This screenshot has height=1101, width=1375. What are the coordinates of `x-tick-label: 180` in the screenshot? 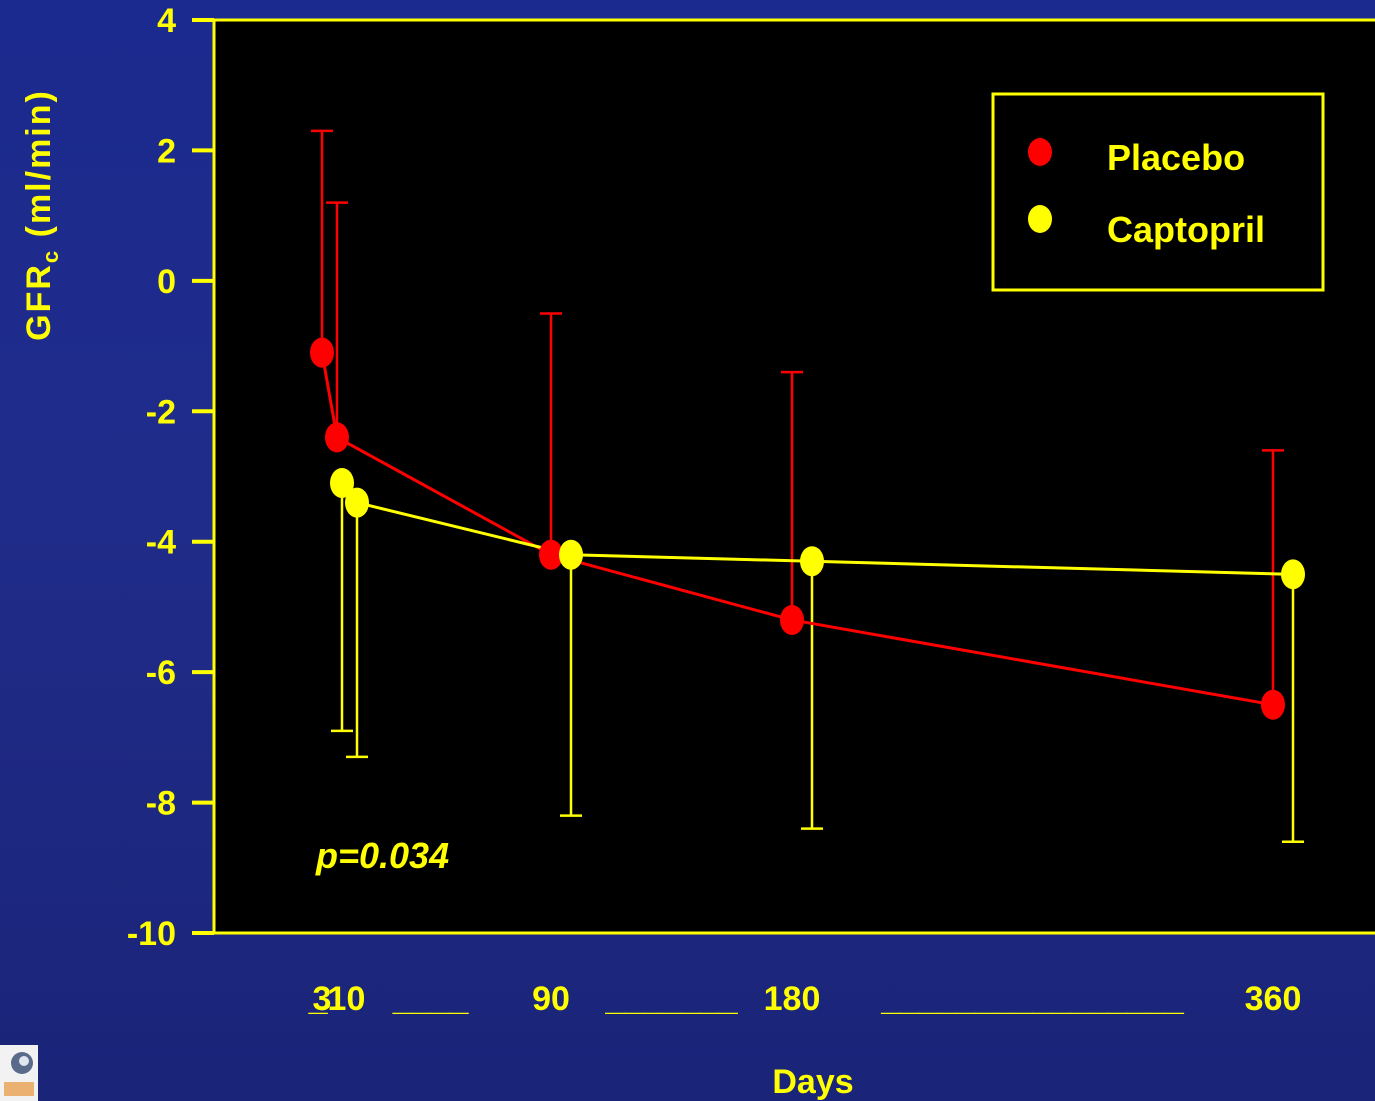 It's located at (792, 999).